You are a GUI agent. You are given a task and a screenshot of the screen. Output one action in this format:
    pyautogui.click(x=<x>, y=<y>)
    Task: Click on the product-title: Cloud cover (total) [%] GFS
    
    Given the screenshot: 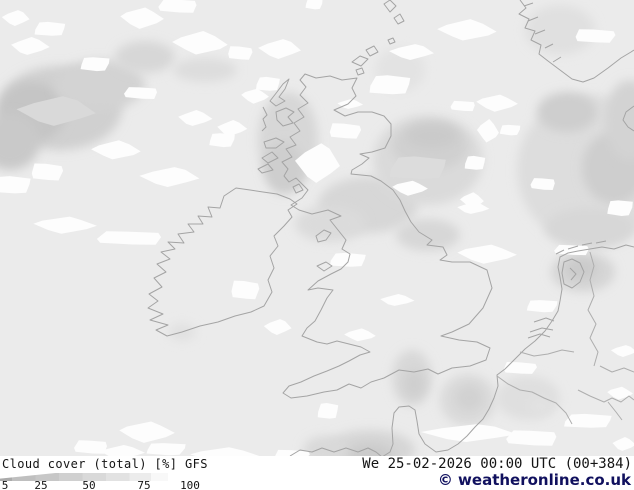 What is the action you would take?
    pyautogui.click(x=105, y=464)
    